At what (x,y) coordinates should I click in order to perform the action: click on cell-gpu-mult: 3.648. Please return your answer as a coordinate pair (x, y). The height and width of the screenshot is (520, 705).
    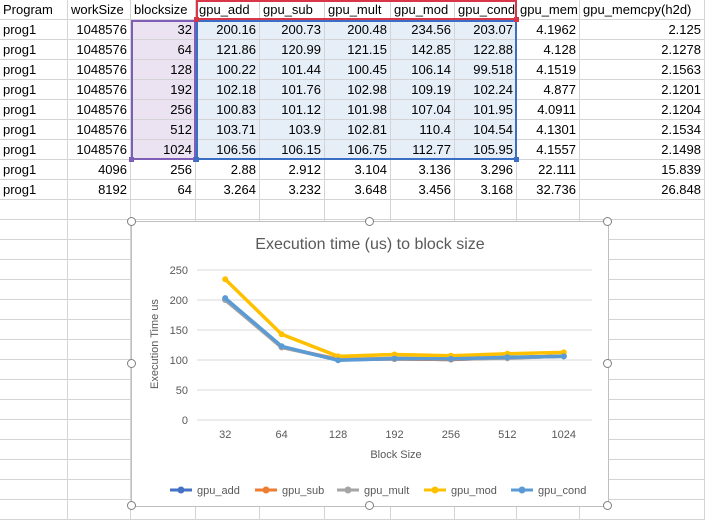
    Looking at the image, I should click on (358, 190).